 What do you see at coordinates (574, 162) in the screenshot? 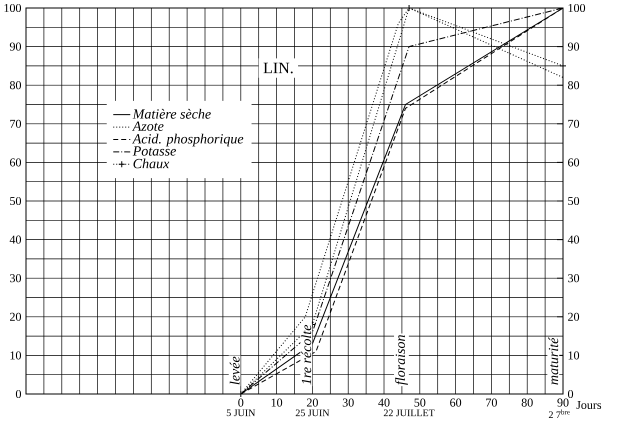
I see `y2-tick-label: 60` at bounding box center [574, 162].